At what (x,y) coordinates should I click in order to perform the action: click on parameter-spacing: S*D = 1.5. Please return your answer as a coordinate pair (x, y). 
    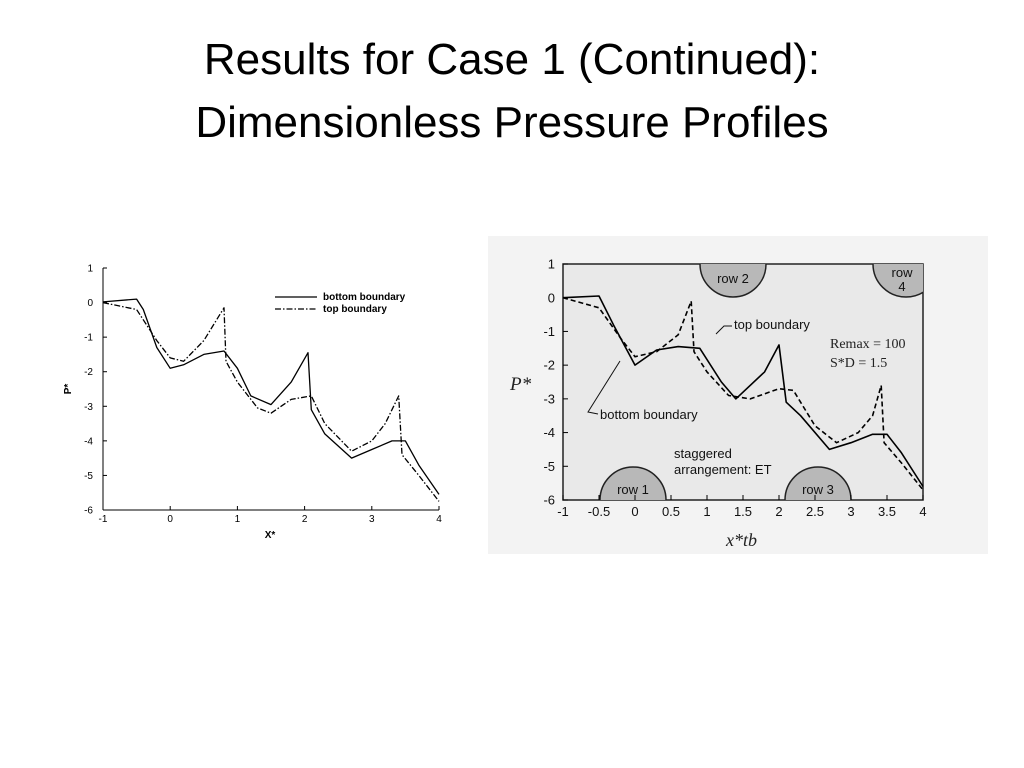
    Looking at the image, I should click on (858, 363).